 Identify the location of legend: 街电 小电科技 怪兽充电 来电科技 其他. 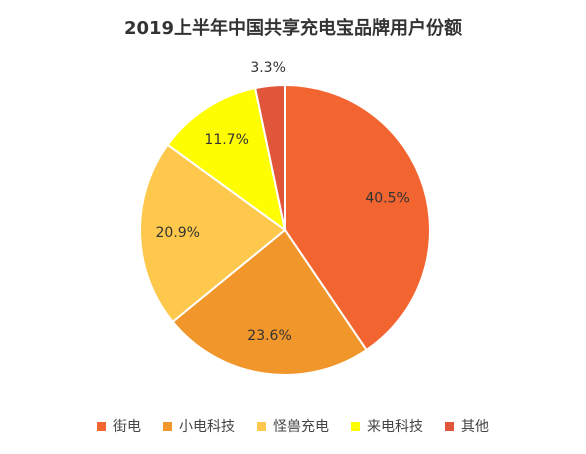
(293, 426).